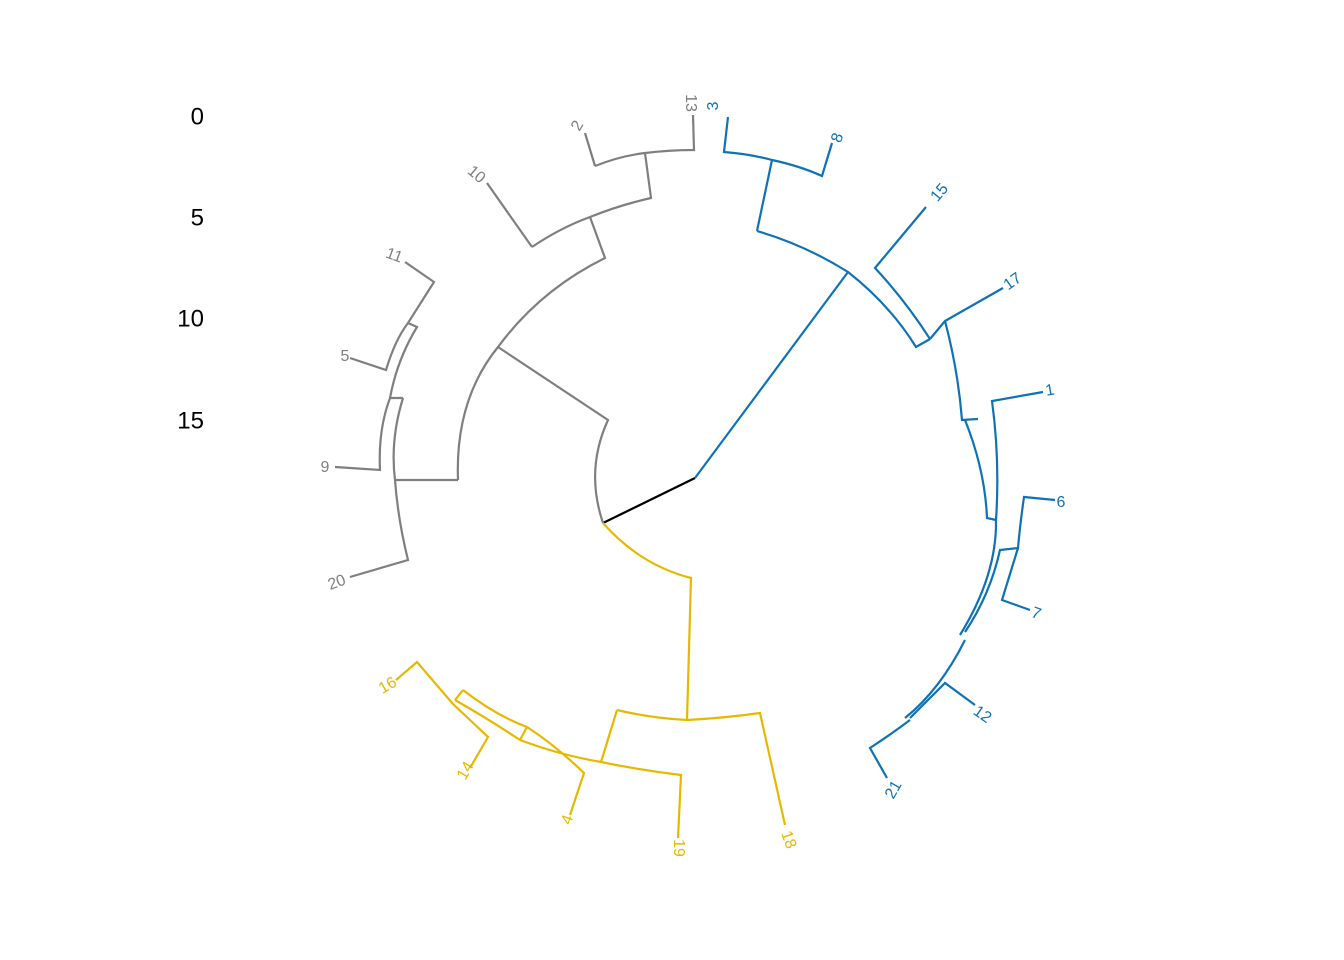  I want to click on axis-label: 5, so click(197, 217).